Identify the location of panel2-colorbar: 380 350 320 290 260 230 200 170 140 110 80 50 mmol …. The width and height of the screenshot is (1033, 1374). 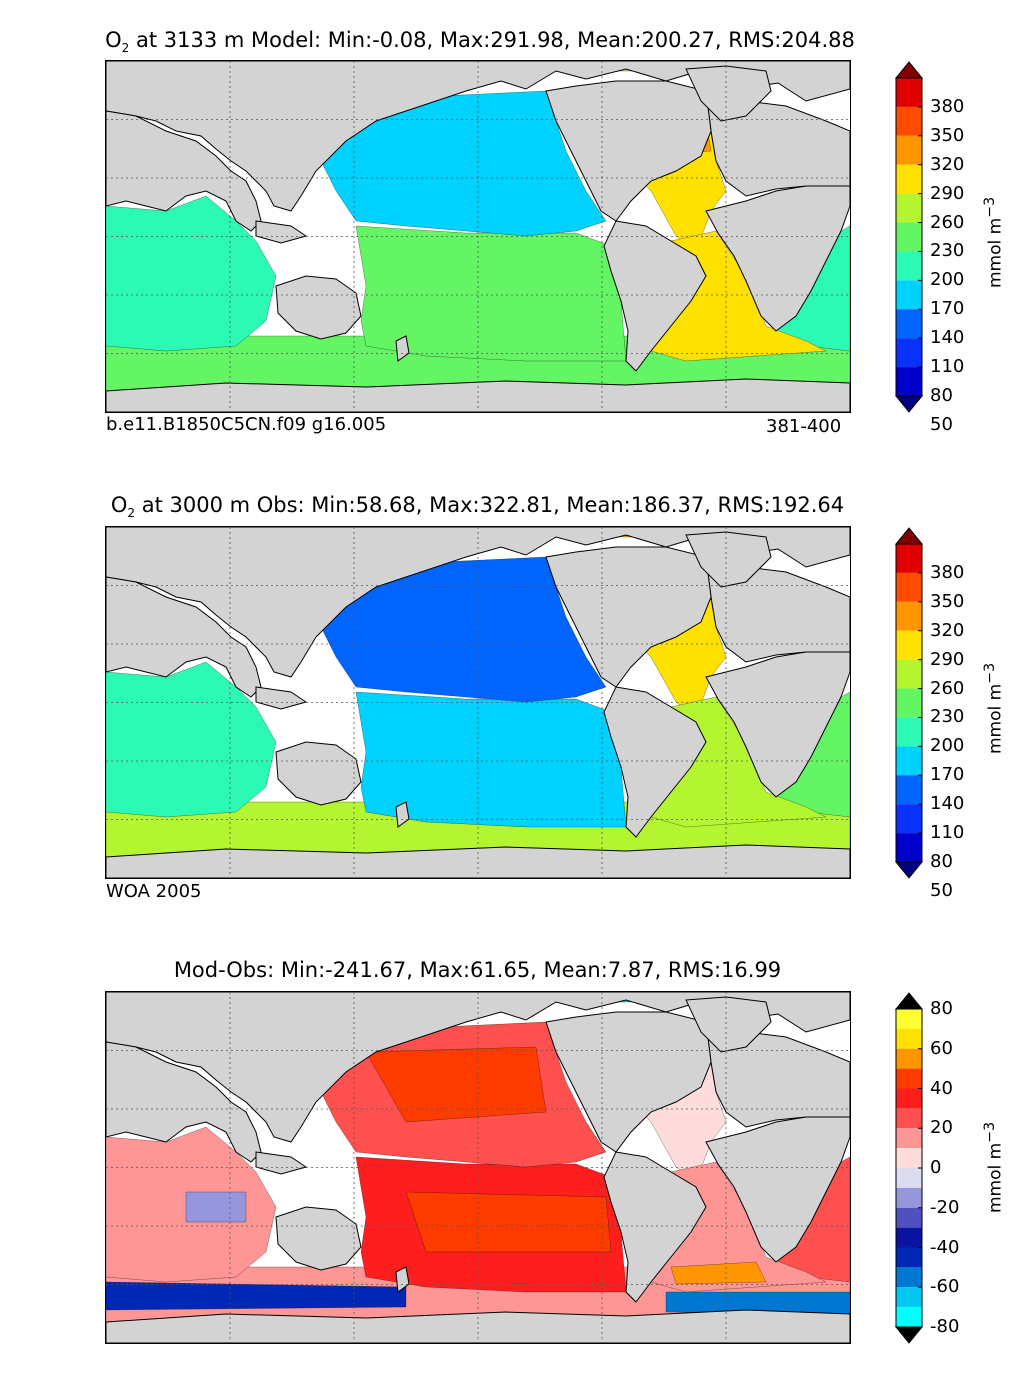
(959, 713).